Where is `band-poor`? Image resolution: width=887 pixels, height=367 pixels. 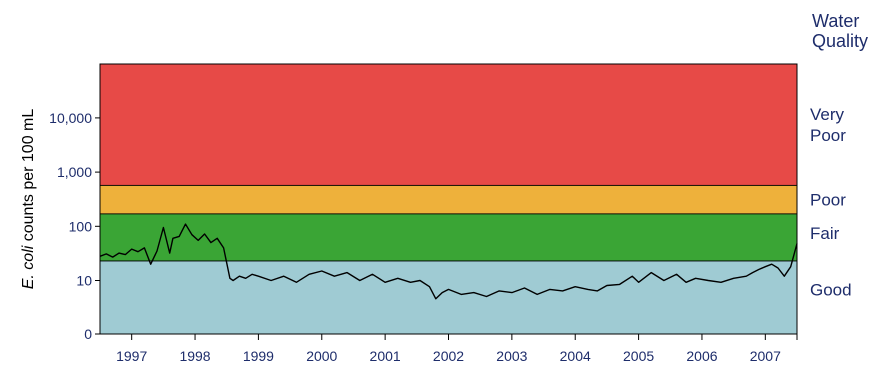 band-poor is located at coordinates (448, 199).